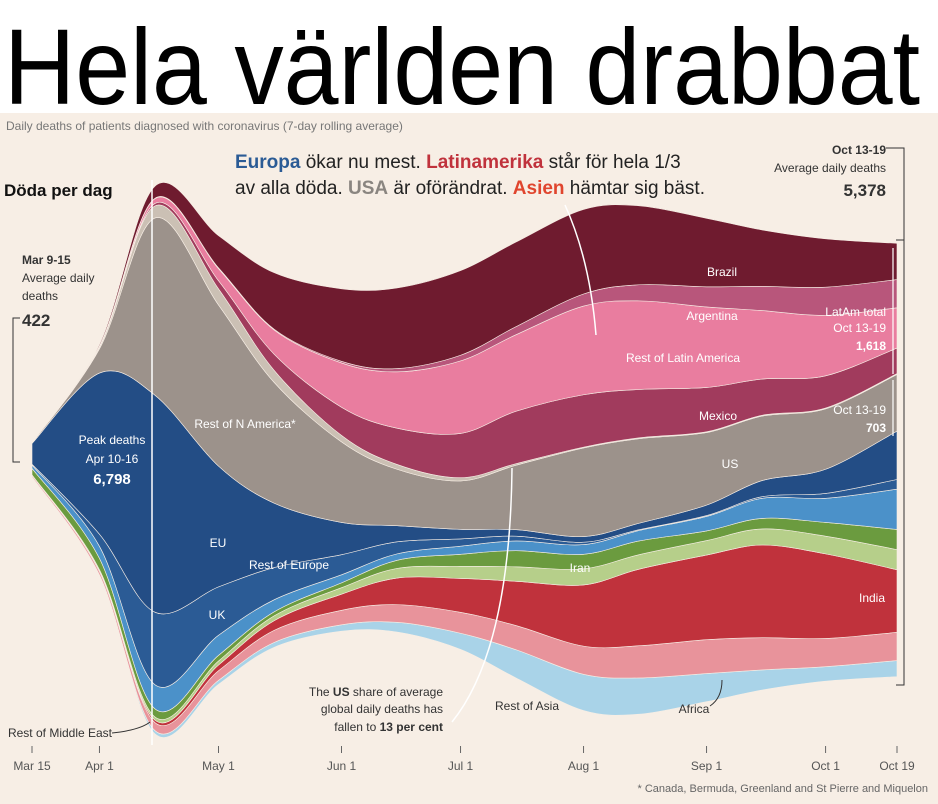 This screenshot has width=938, height=804. I want to click on headline-word: Europa, so click(268, 162).